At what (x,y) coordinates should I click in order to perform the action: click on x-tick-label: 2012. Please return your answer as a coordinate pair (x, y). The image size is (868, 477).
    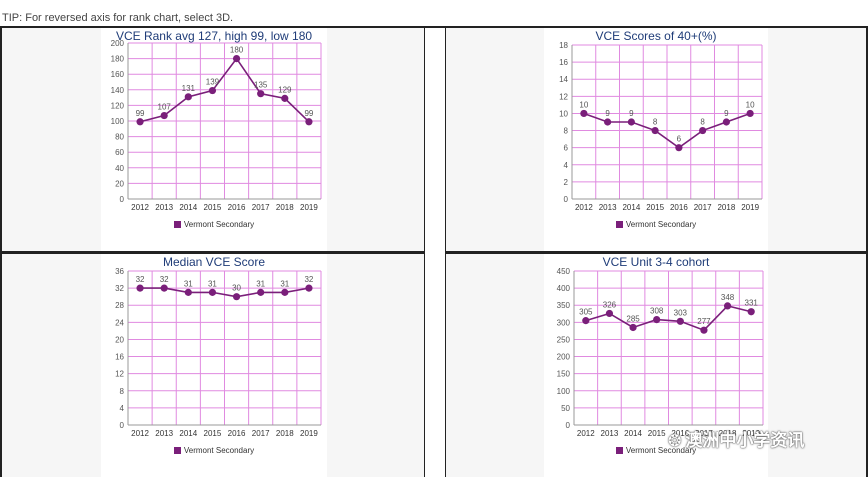
    Looking at the image, I should click on (140, 207).